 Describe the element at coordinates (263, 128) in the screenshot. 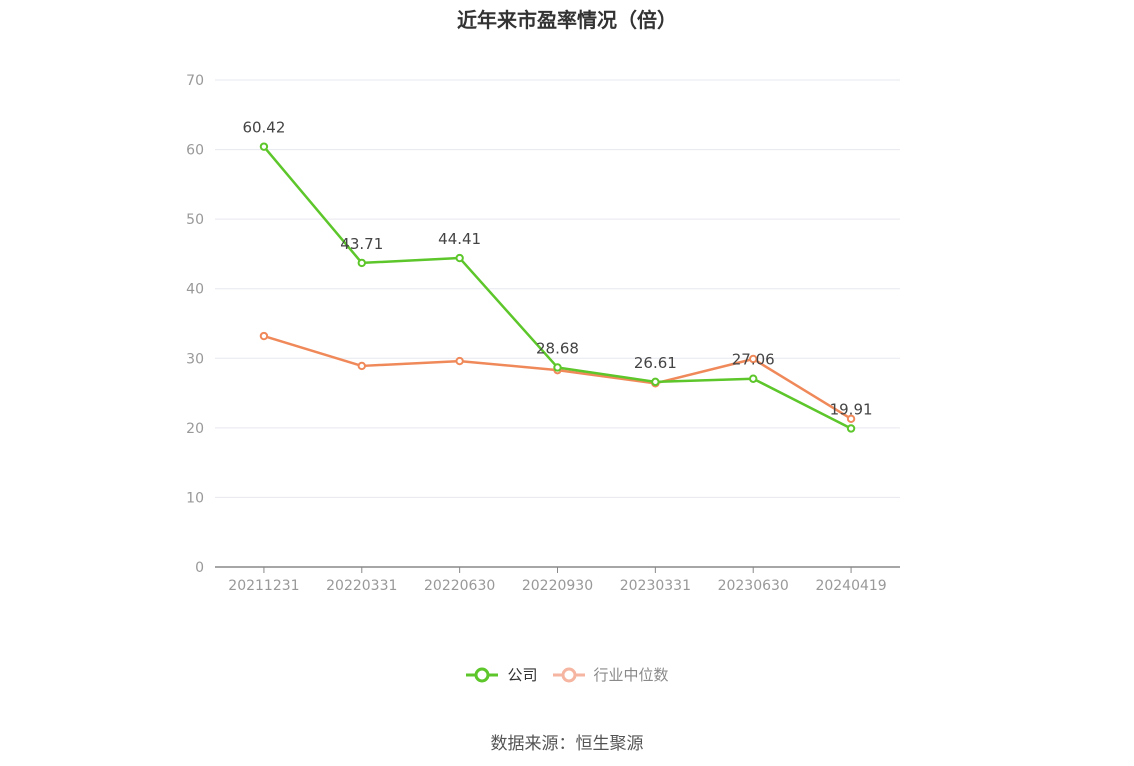

I see `data-label: 60.42` at that location.